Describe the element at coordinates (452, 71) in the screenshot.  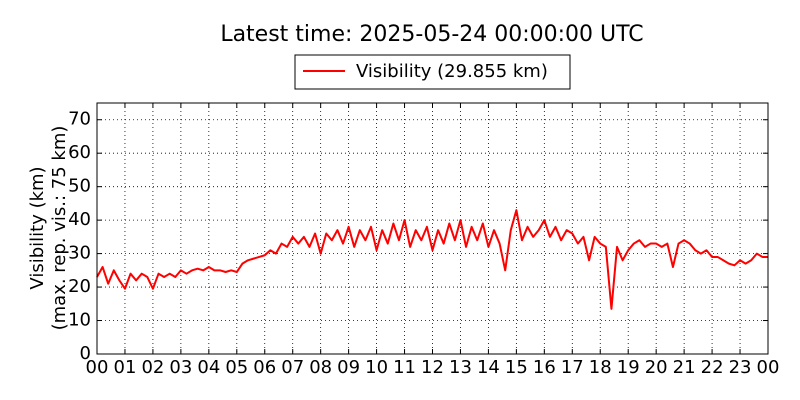
I see `legend-label: Visibility (29.855 km)` at that location.